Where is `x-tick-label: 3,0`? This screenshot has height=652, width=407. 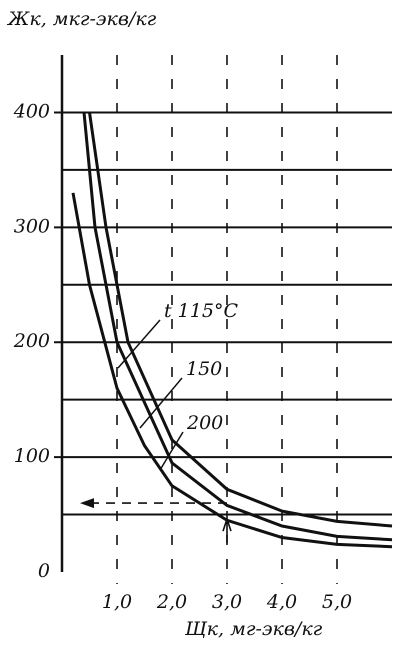 x-tick-label: 3,0 is located at coordinates (227, 602).